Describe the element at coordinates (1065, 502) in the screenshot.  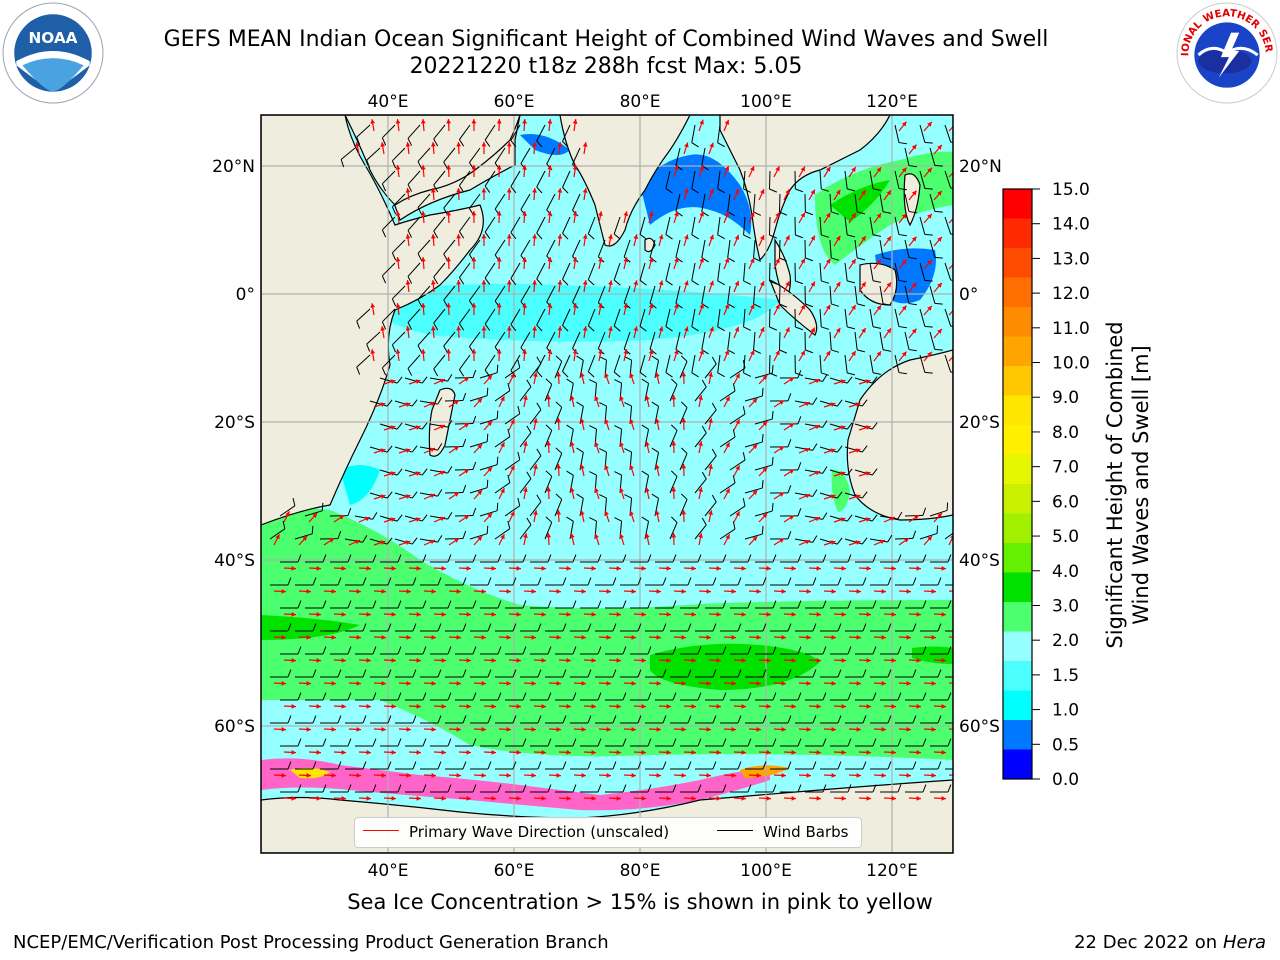
I see `colorbar-tick-label: 6.0` at that location.